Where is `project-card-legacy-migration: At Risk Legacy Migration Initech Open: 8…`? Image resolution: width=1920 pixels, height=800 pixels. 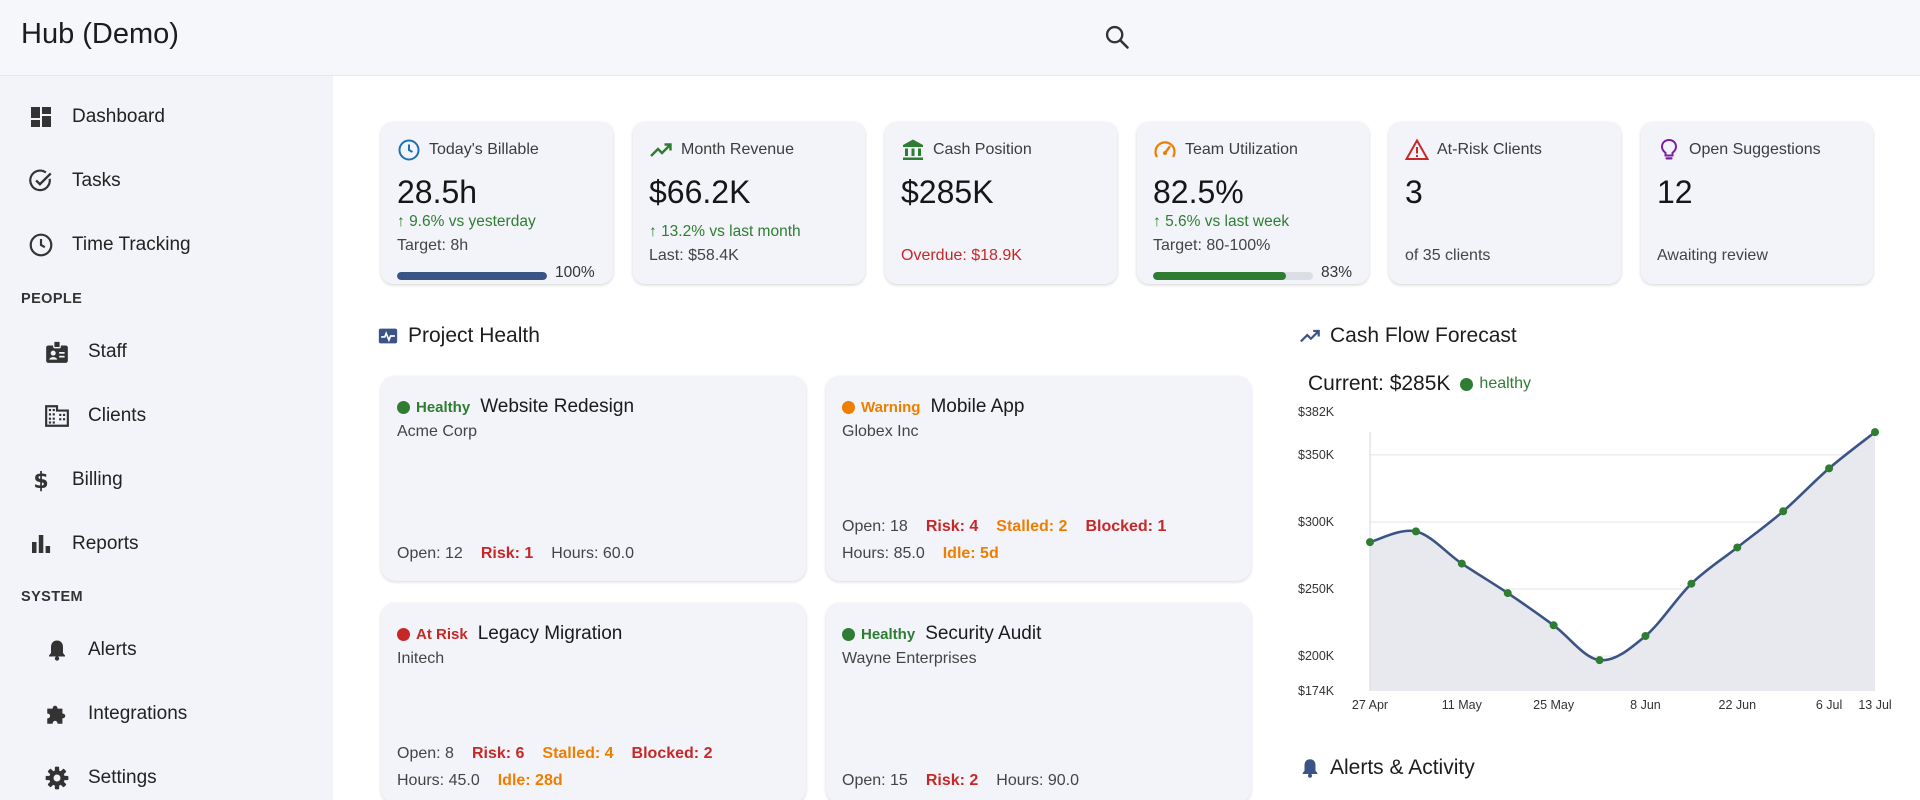 project-card-legacy-migration: At Risk Legacy Migration Initech Open: 8… is located at coordinates (593, 701).